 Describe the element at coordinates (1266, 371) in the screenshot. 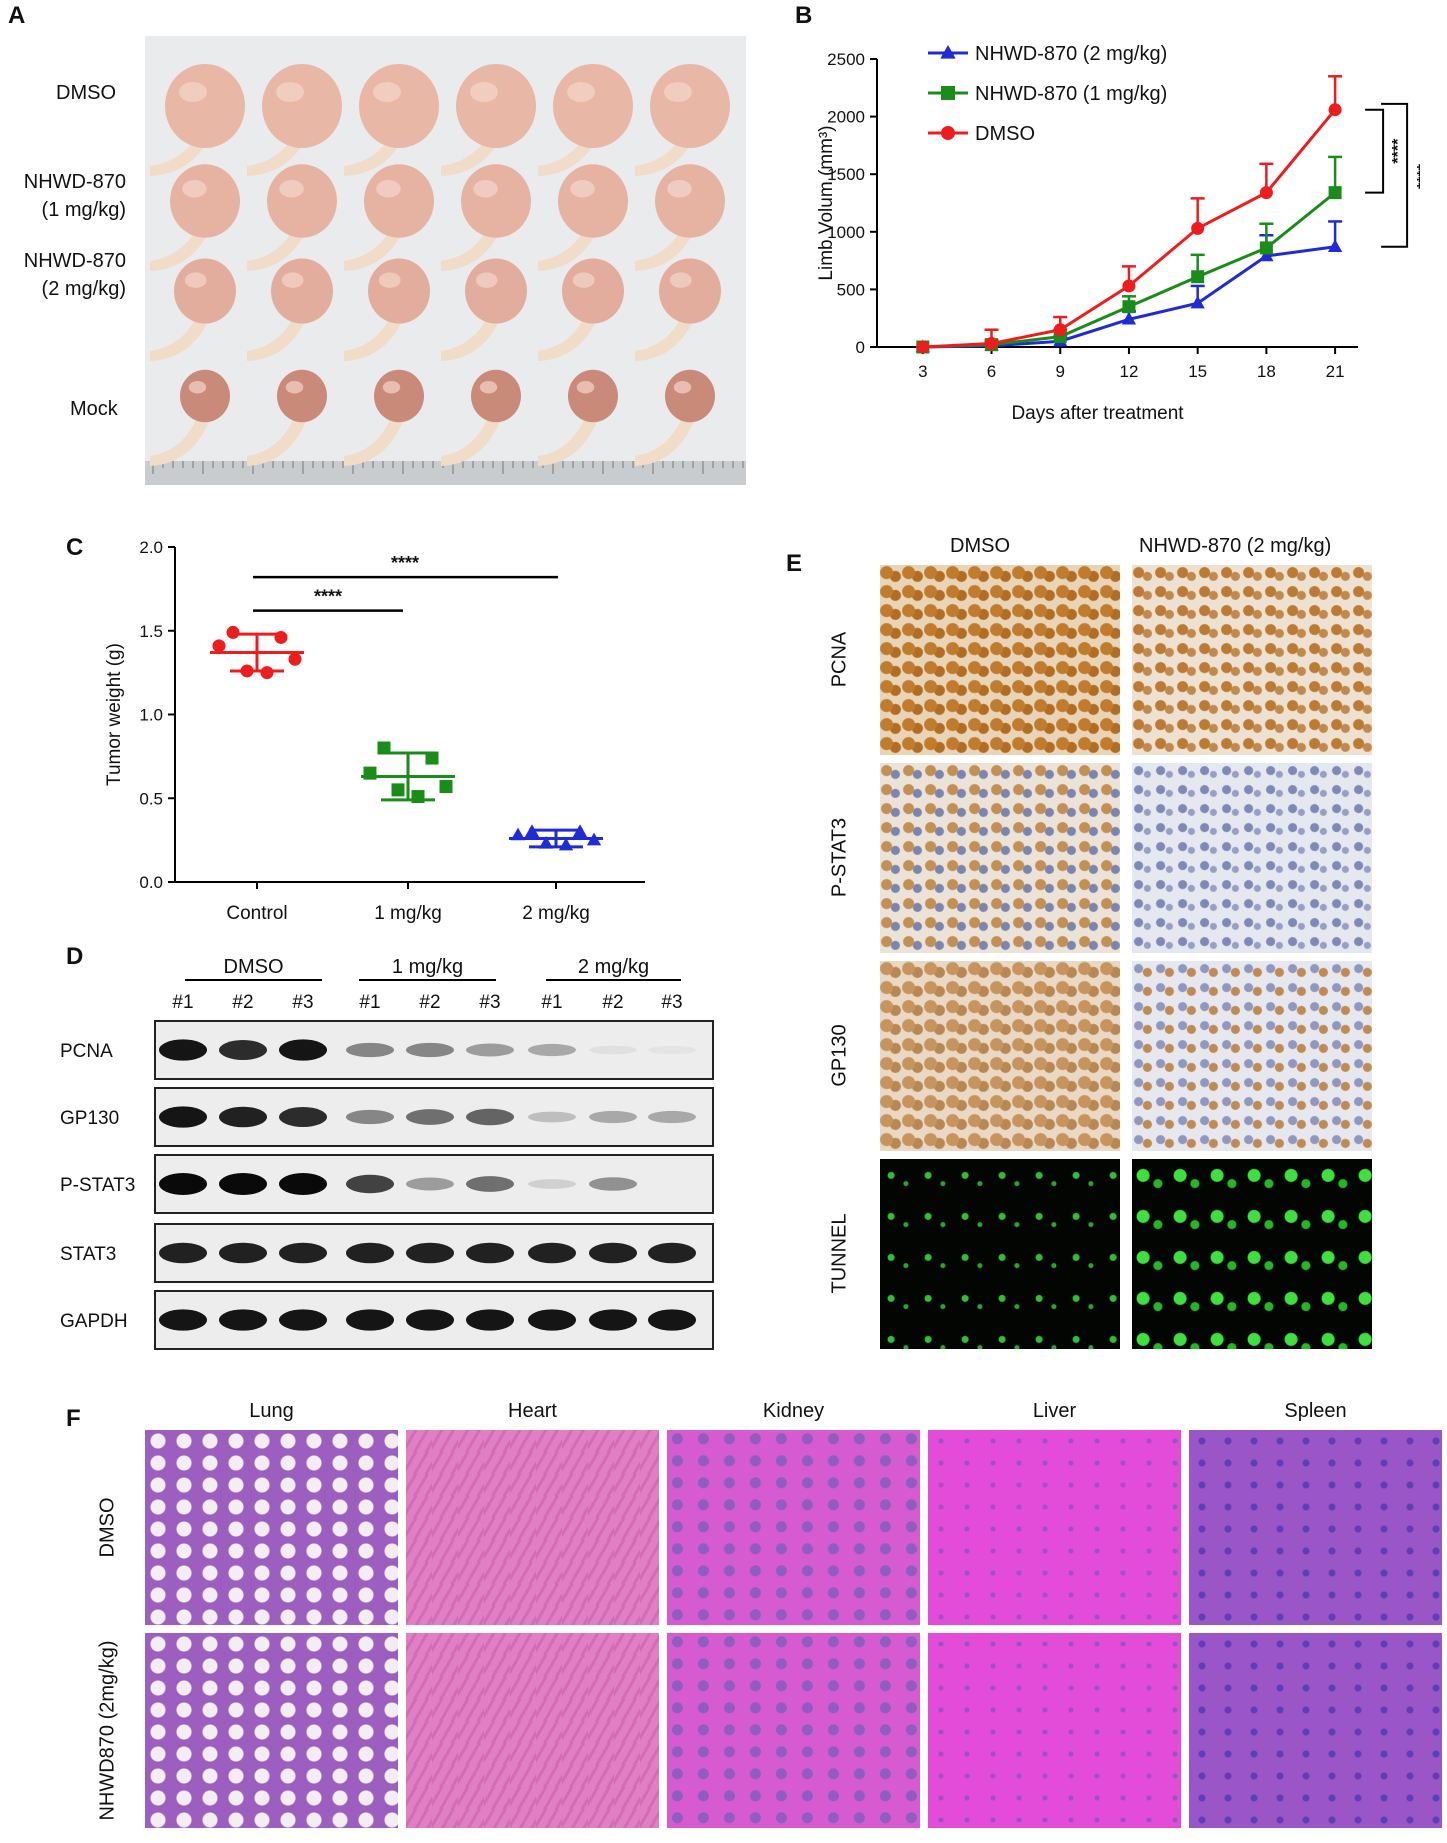

I see `x-tick-label: 18` at that location.